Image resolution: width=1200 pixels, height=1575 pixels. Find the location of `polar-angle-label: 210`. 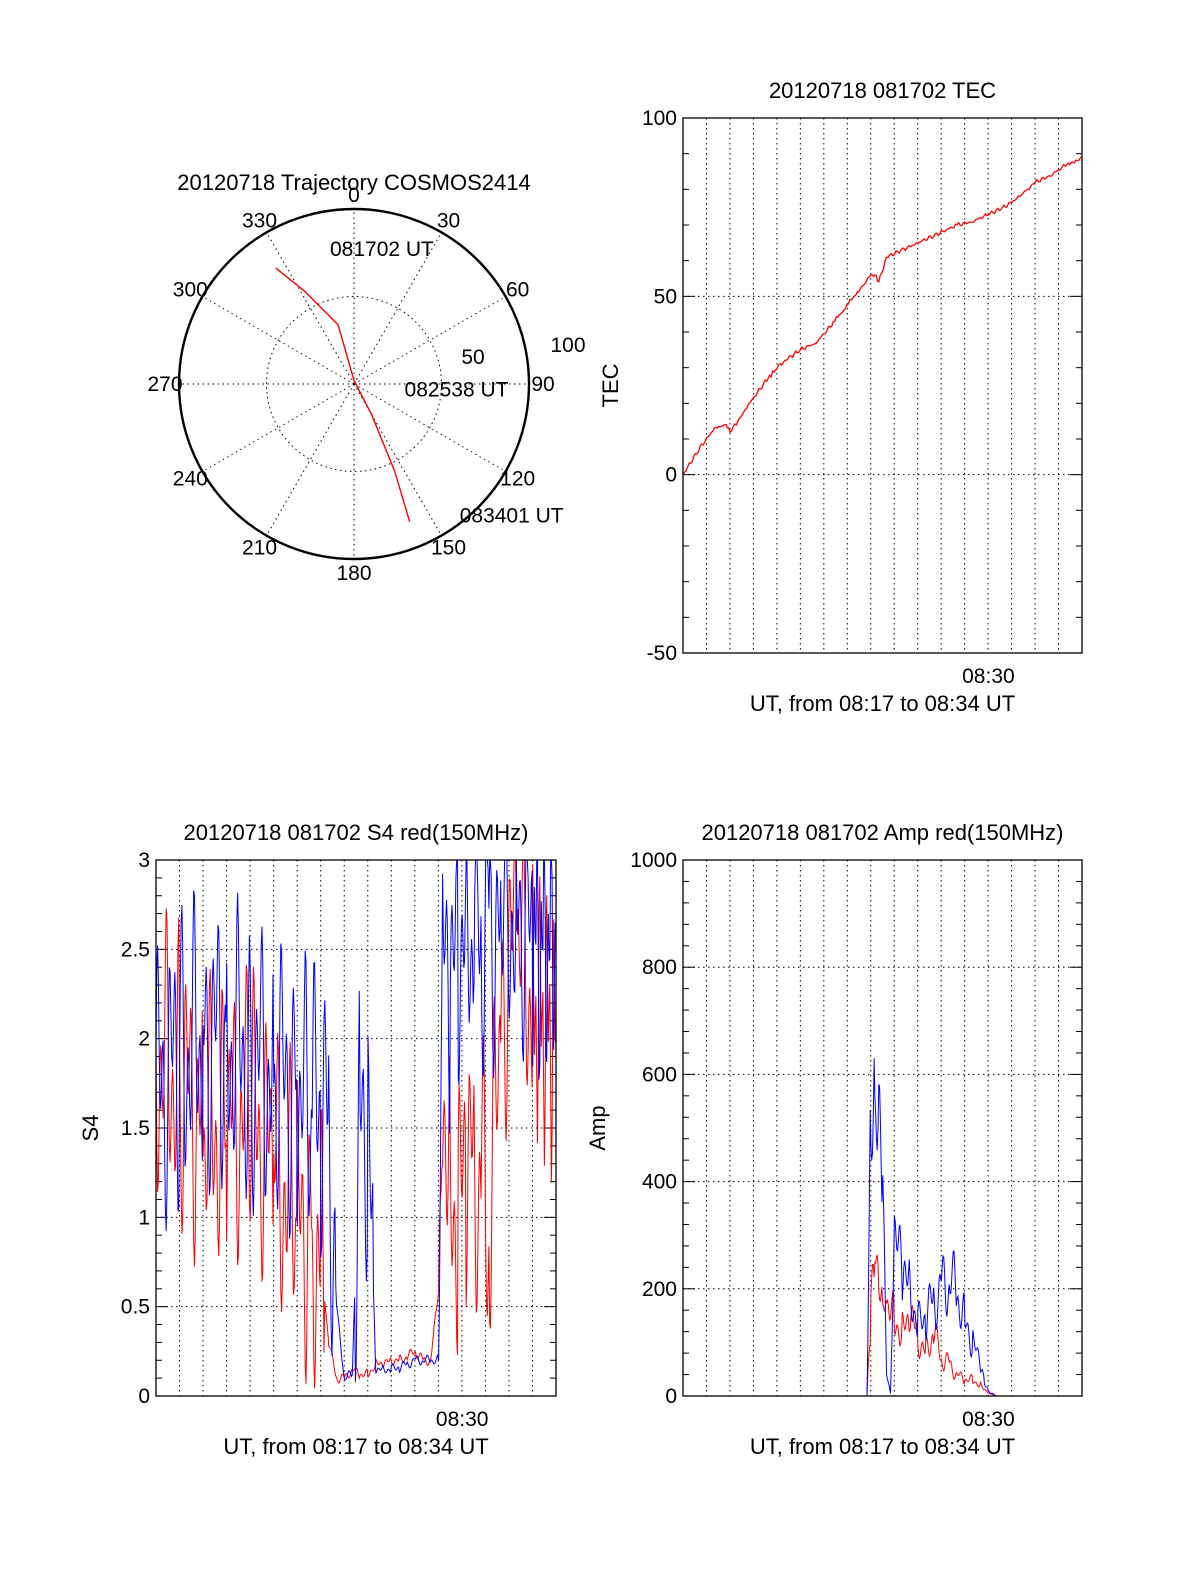

polar-angle-label: 210 is located at coordinates (259, 548).